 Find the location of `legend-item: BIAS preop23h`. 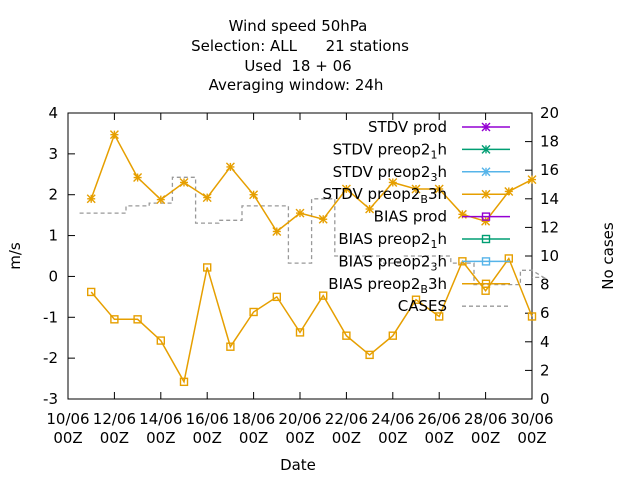

legend-item: BIAS preop23h is located at coordinates (424, 262).